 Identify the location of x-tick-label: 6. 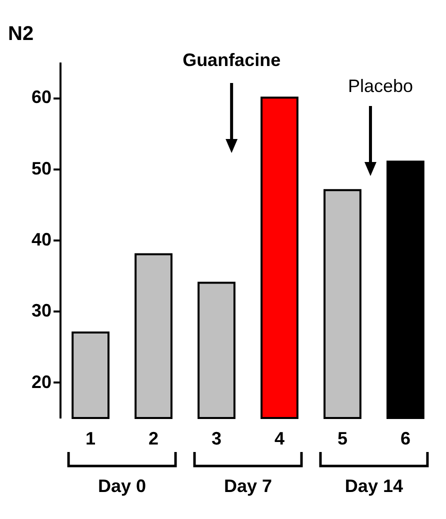
(405, 438).